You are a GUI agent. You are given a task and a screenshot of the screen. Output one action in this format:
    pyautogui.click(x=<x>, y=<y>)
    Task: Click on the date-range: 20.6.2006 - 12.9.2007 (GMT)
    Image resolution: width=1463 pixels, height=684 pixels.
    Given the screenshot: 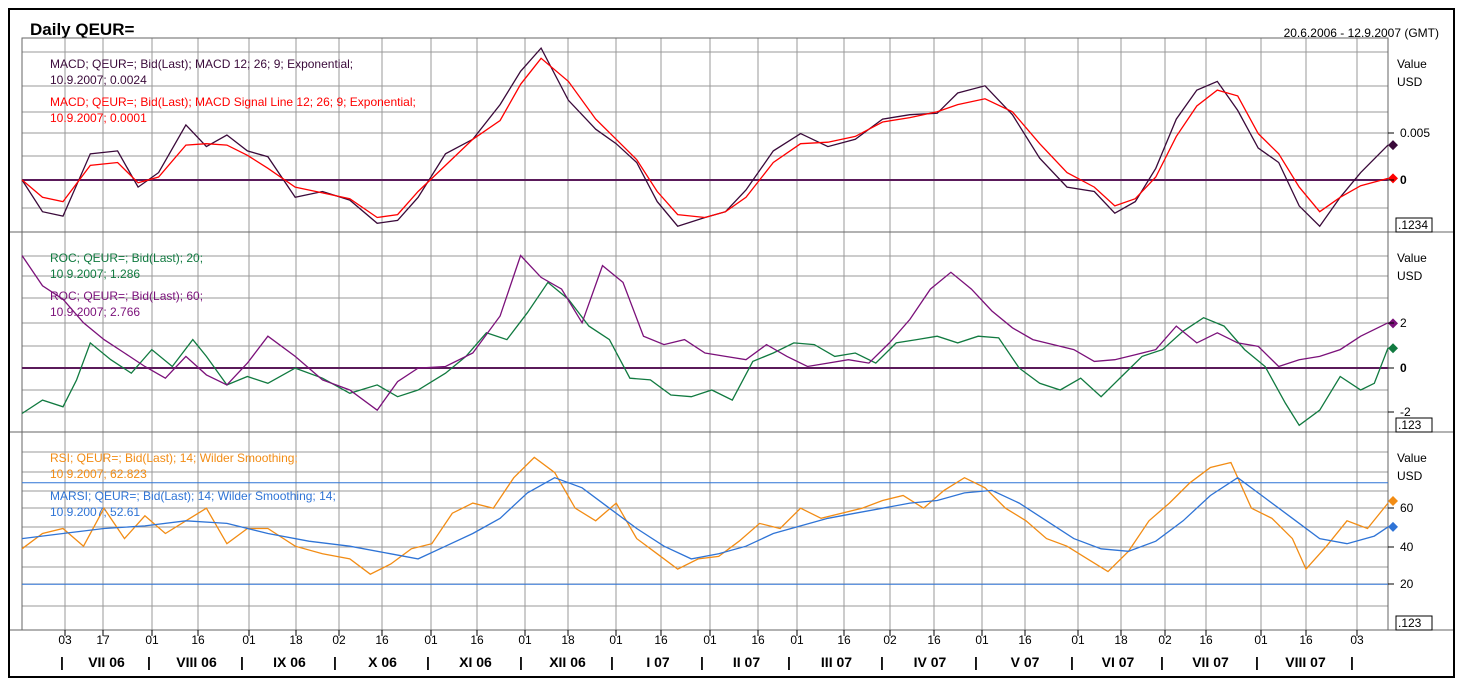 What is the action you would take?
    pyautogui.click(x=1361, y=33)
    